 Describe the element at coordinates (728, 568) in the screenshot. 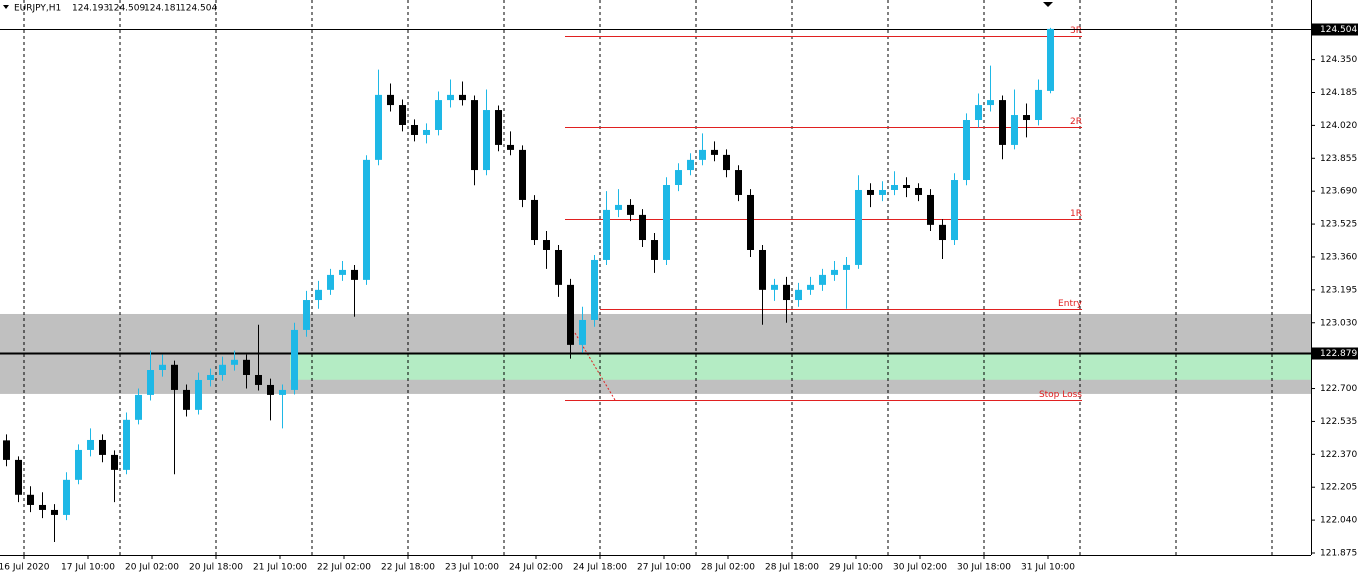

I see `x-tick-label: 28 Jul 02:00` at that location.